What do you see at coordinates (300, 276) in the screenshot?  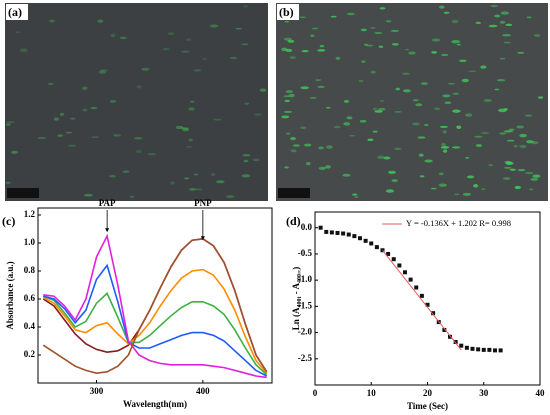 I see `y-axis-label-part: 400∞` at bounding box center [300, 276].